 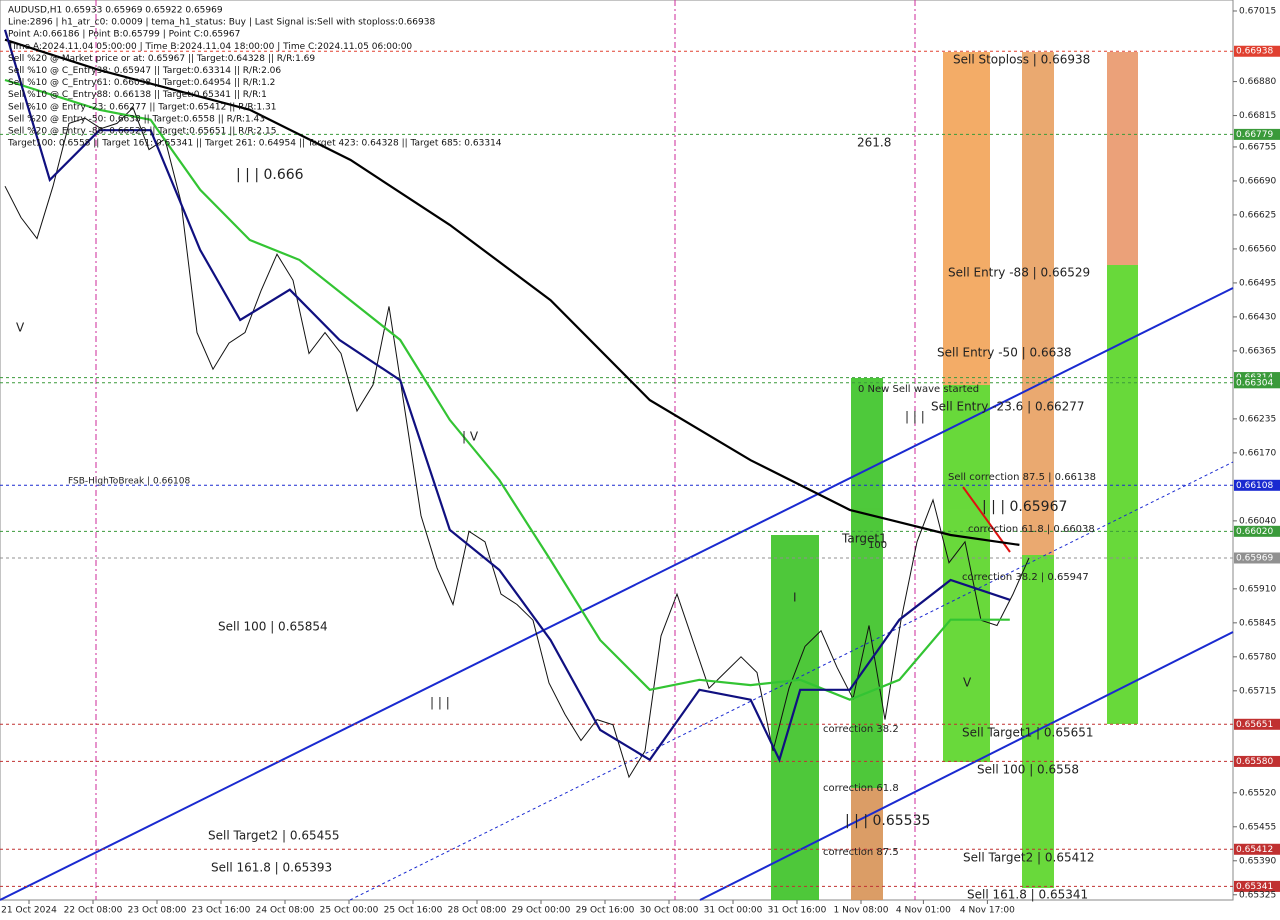 What do you see at coordinates (1257, 521) in the screenshot?
I see `y-tick-label: 0.66040` at bounding box center [1257, 521].